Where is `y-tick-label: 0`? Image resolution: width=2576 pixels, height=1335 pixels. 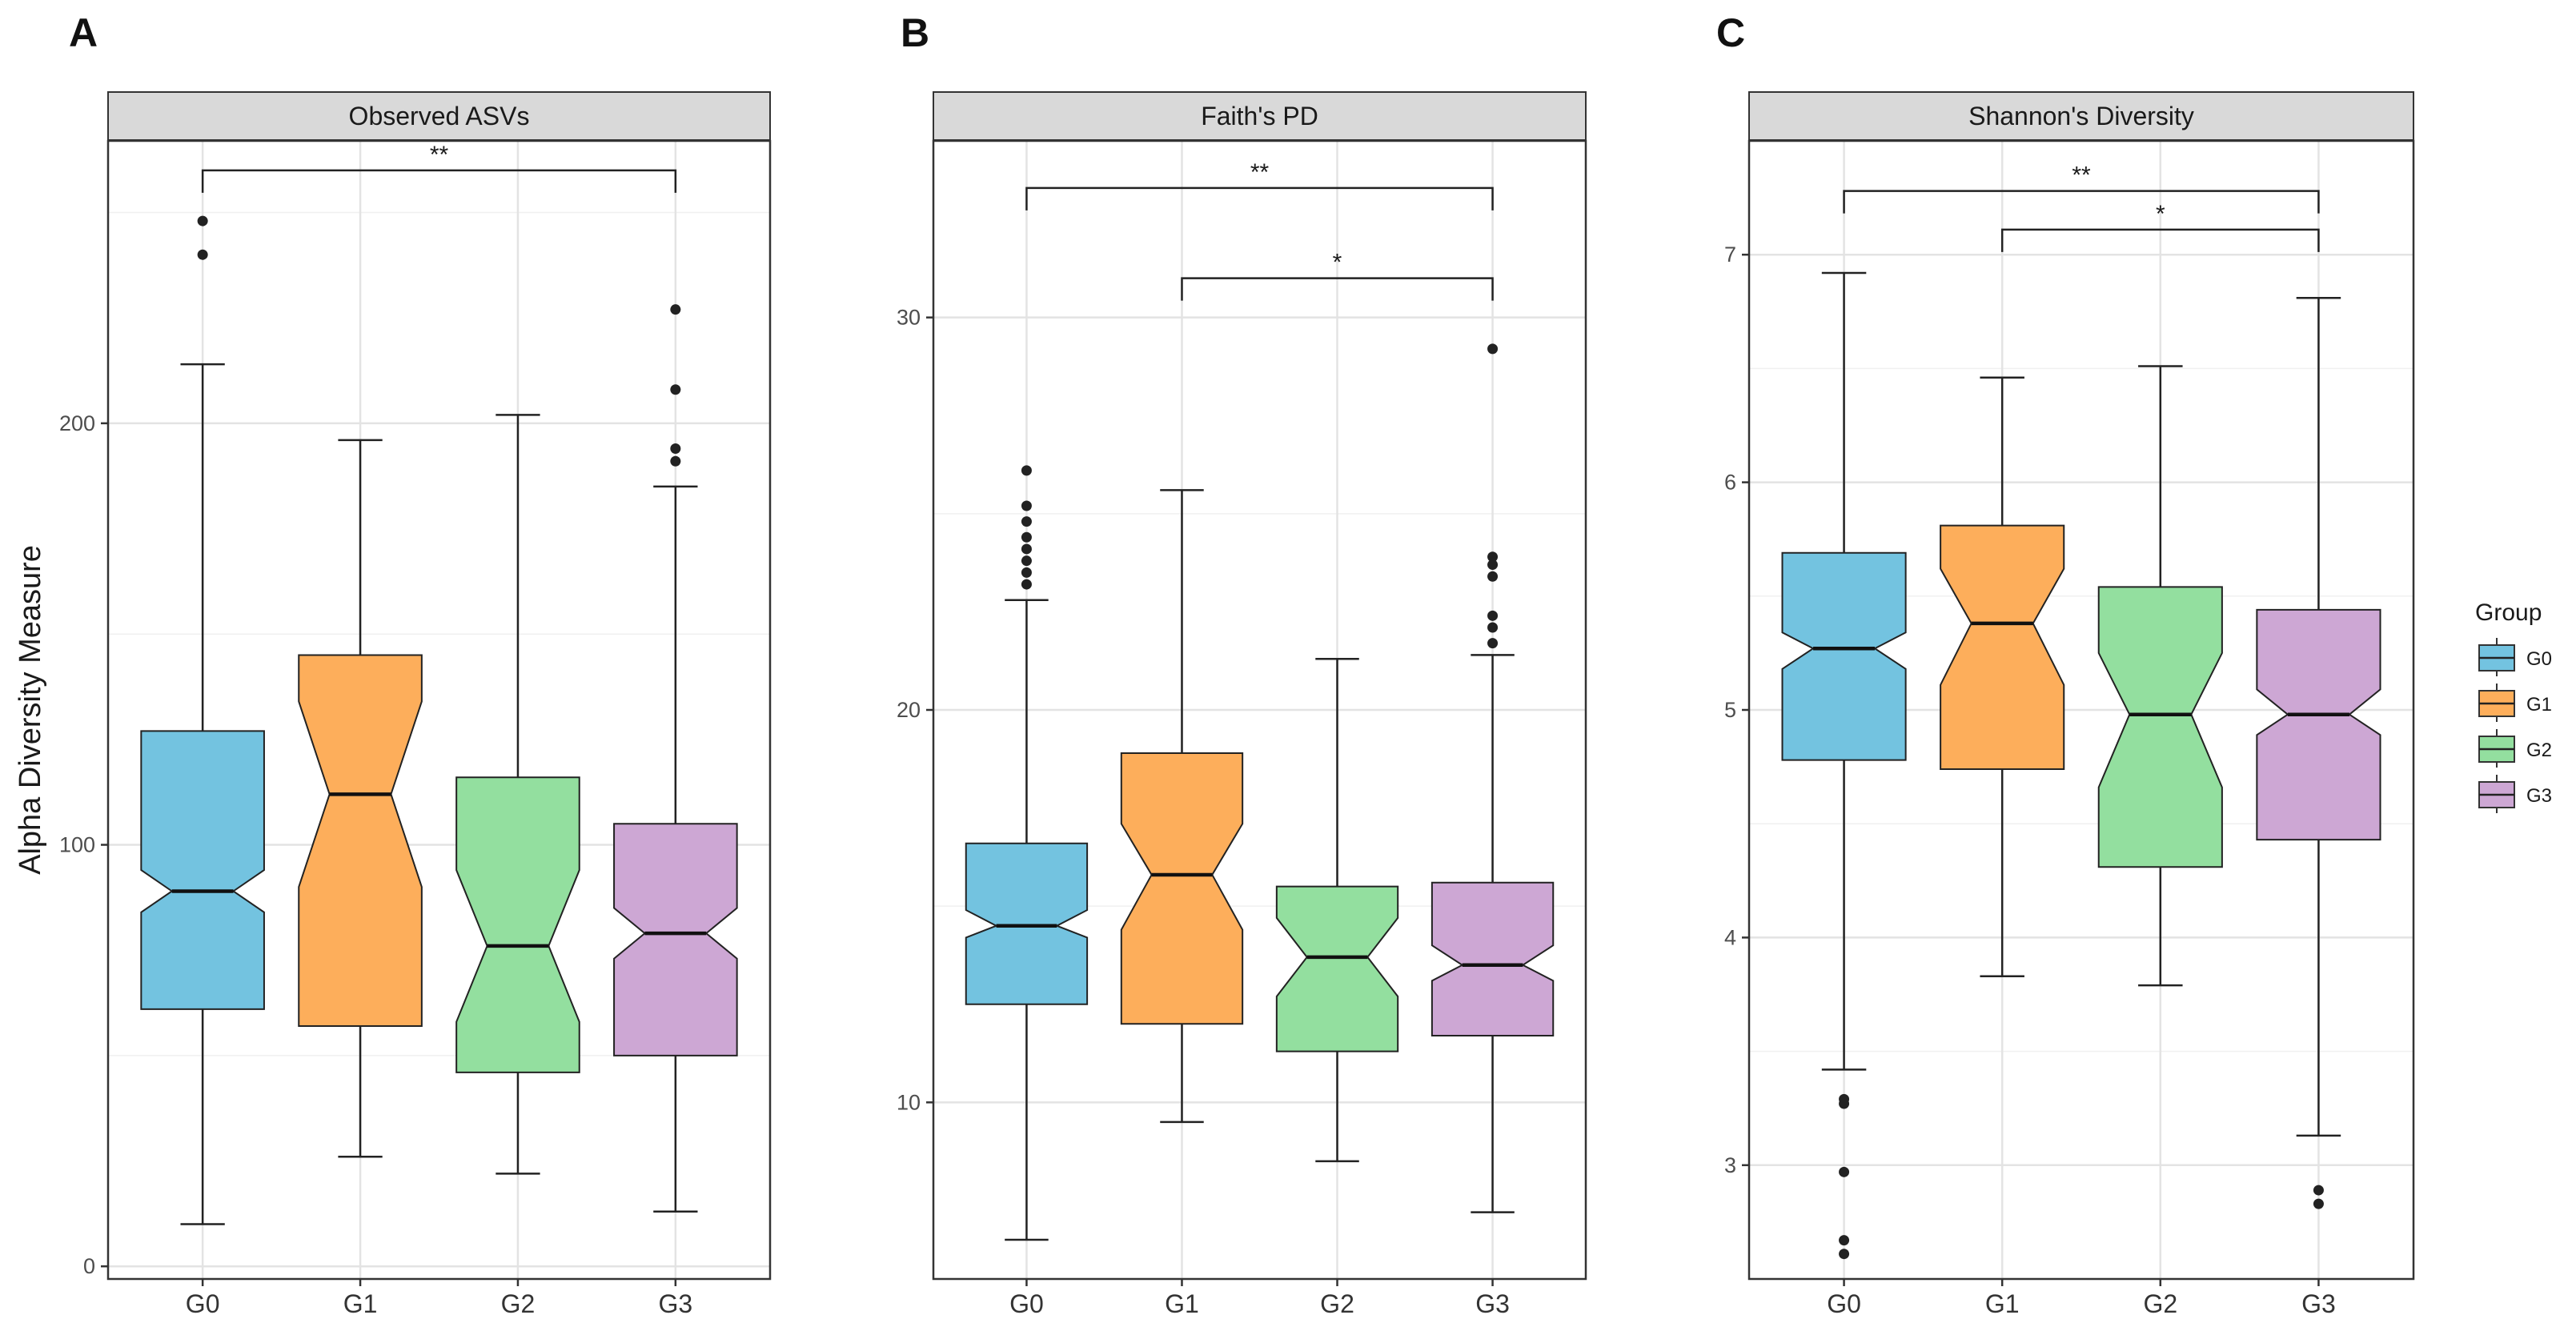 y-tick-label: 0 is located at coordinates (89, 1266).